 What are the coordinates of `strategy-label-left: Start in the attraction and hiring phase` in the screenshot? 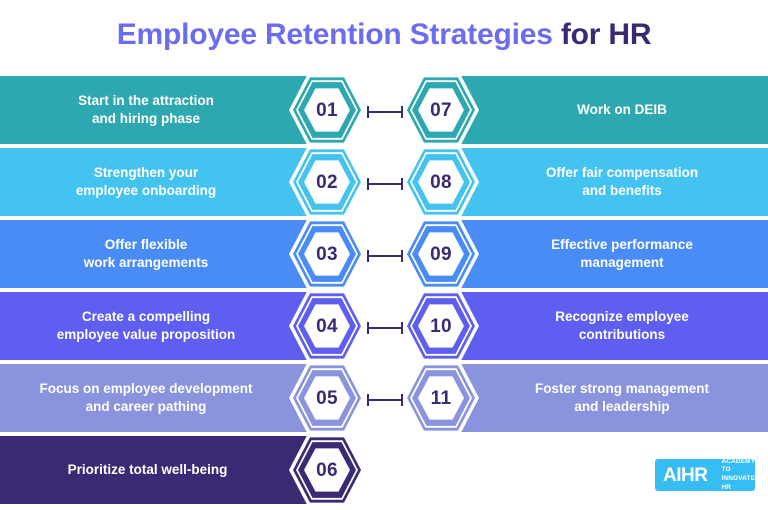 It's located at (146, 110).